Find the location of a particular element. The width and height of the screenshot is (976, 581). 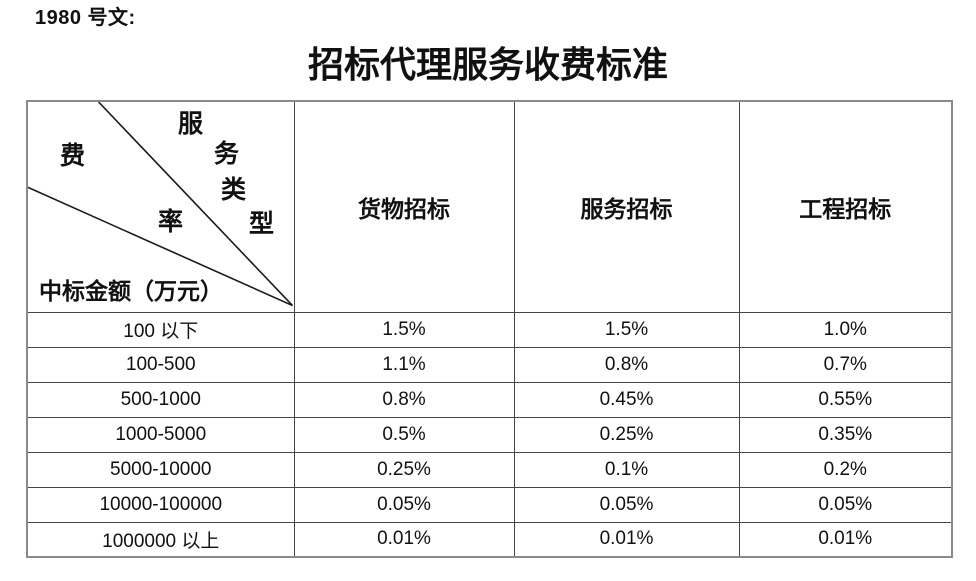

services-rate-cell: 0.8% is located at coordinates (626, 364).